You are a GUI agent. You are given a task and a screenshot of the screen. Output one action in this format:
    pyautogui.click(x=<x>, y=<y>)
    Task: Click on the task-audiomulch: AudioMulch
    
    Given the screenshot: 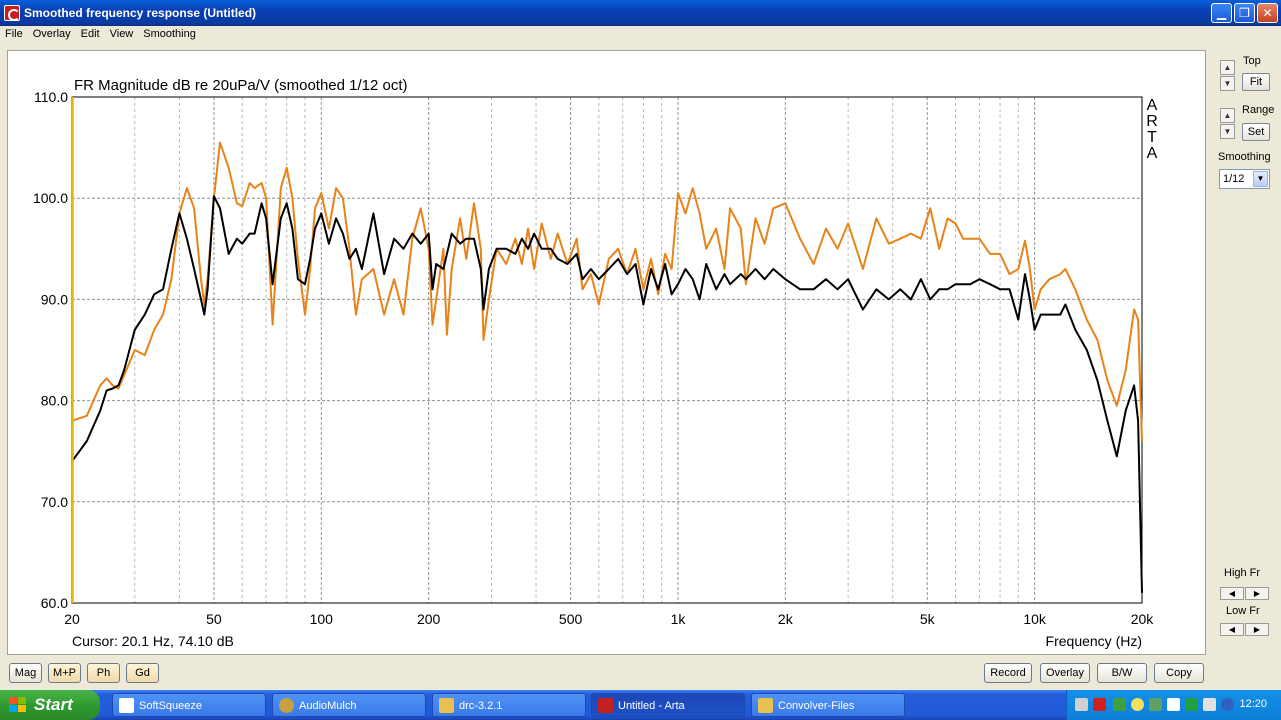 What is the action you would take?
    pyautogui.click(x=349, y=705)
    